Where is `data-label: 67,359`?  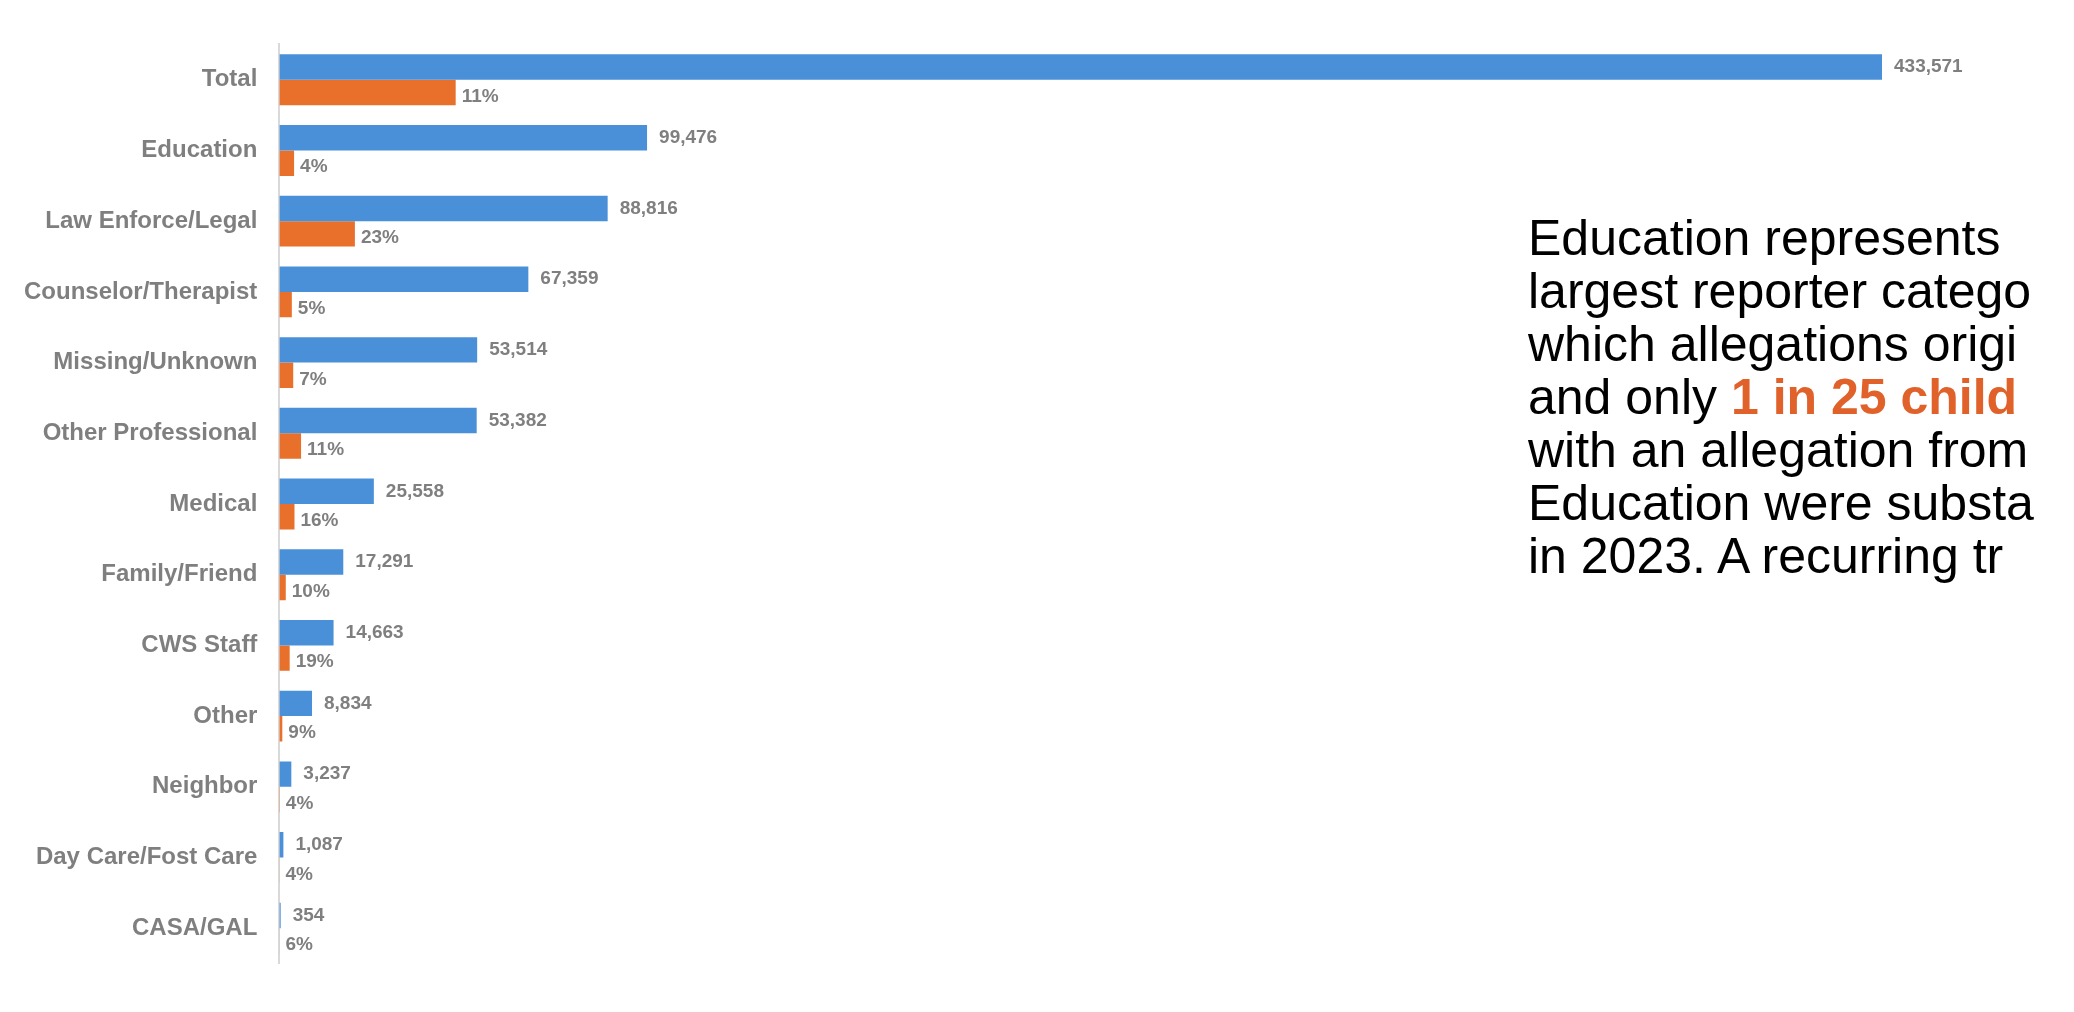 data-label: 67,359 is located at coordinates (569, 278).